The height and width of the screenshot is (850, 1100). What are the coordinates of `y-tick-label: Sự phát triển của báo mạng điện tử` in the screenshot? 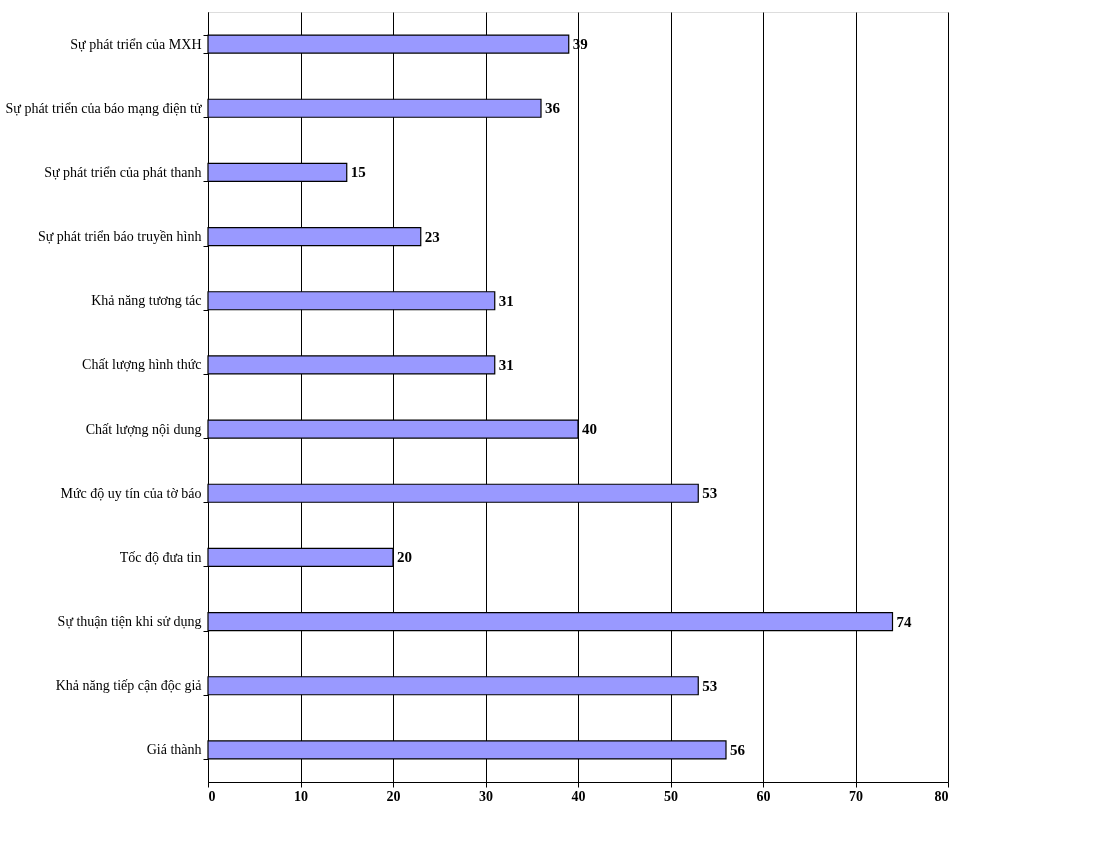 It's located at (103, 108).